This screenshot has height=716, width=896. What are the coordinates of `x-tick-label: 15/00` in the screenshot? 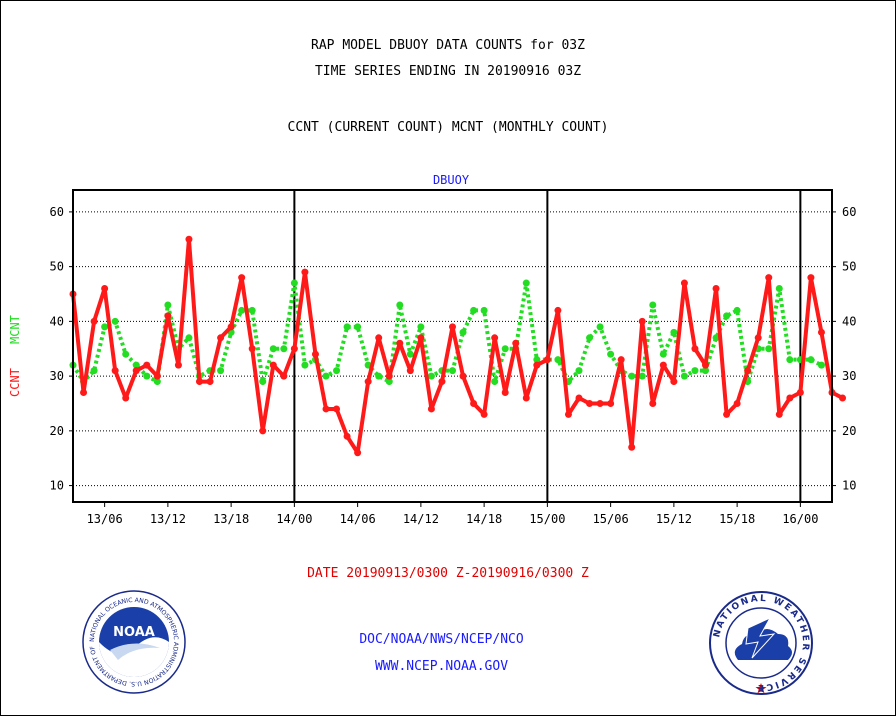 It's located at (547, 519).